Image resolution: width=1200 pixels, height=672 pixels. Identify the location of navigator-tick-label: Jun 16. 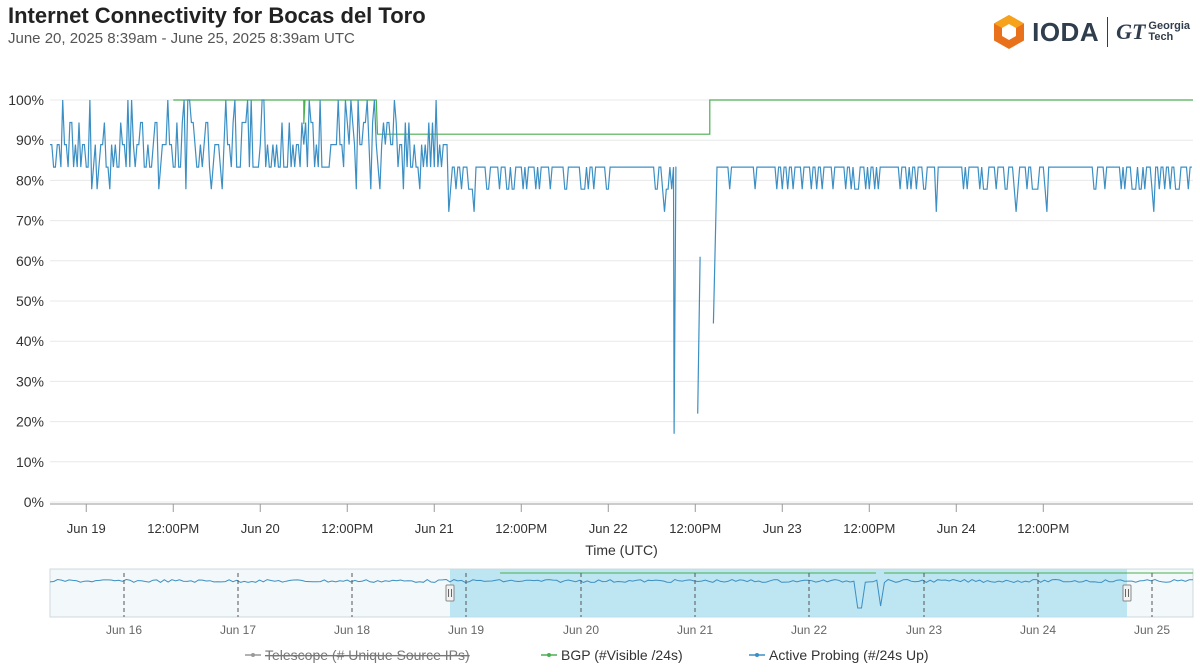
(124, 630).